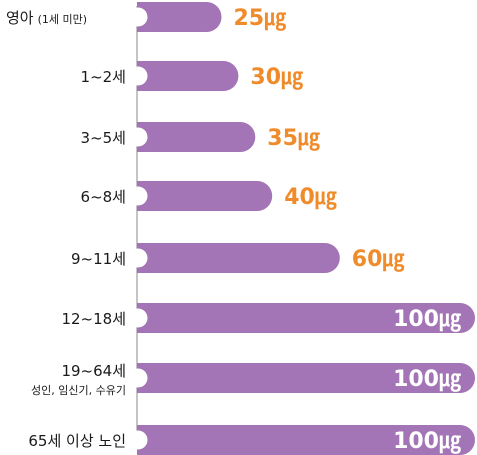 The image size is (477, 455). Describe the element at coordinates (93, 319) in the screenshot. I see `category-label: 12~18세` at that location.